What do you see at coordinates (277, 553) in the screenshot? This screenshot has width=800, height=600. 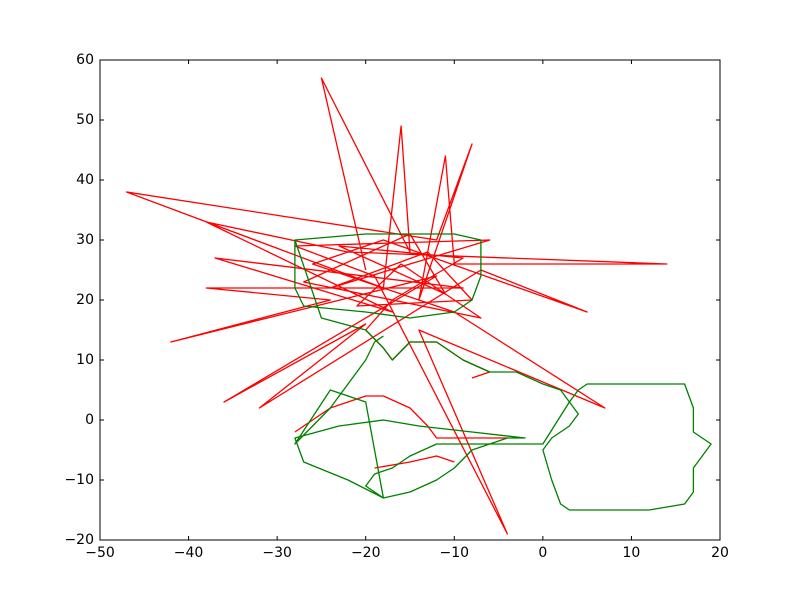 I see `x-tick-label: −30` at bounding box center [277, 553].